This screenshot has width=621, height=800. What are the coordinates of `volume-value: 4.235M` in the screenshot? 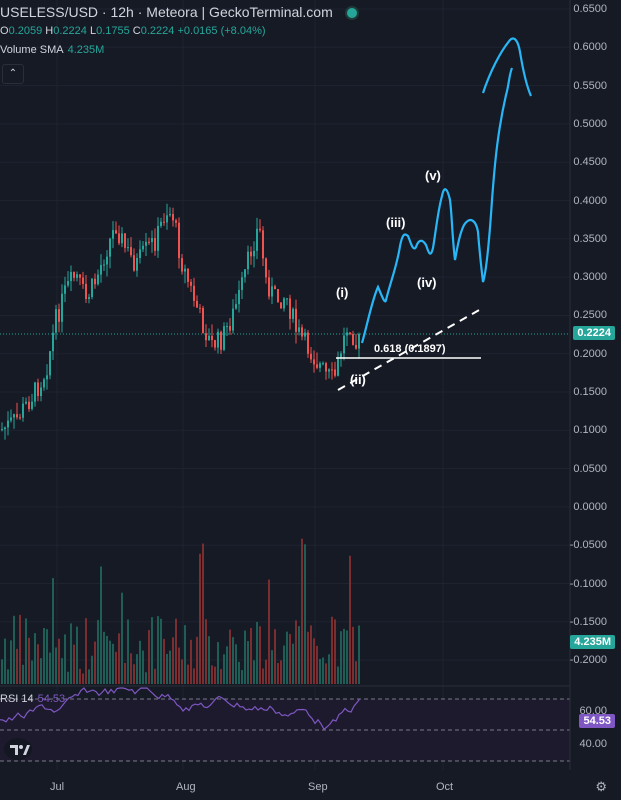 It's located at (86, 50).